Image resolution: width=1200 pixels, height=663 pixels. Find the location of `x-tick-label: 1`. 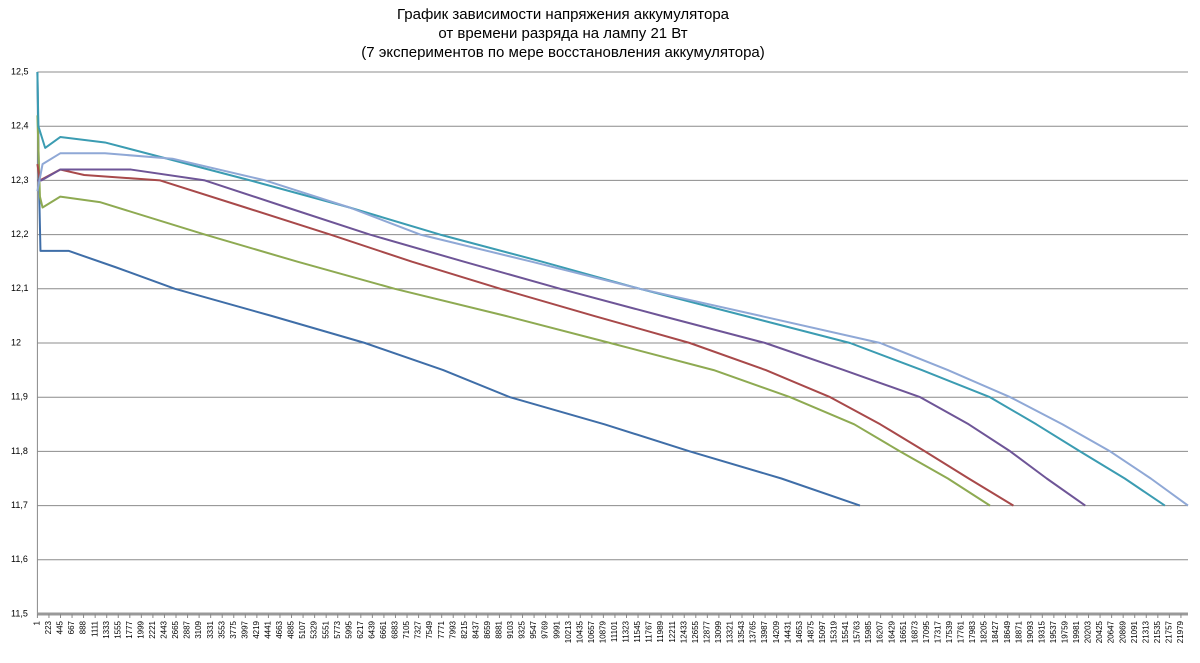

x-tick-label: 1 is located at coordinates (37, 622).